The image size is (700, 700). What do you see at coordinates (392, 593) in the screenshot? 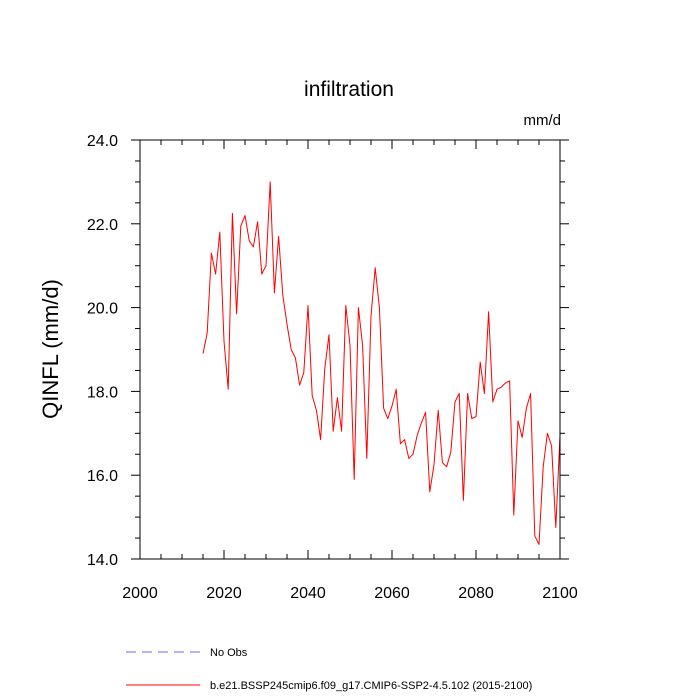
I see `x-tick-label: 2060` at bounding box center [392, 593].